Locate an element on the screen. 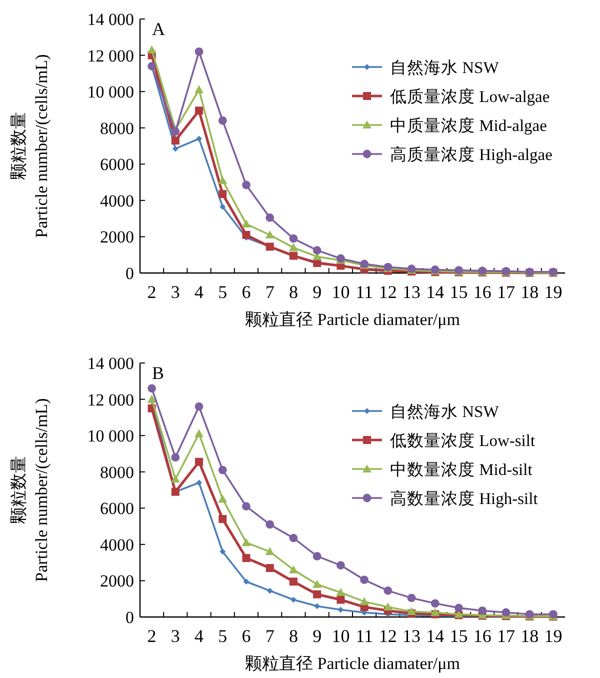 This screenshot has width=600, height=678. x-tick-label: 7 is located at coordinates (269, 292).